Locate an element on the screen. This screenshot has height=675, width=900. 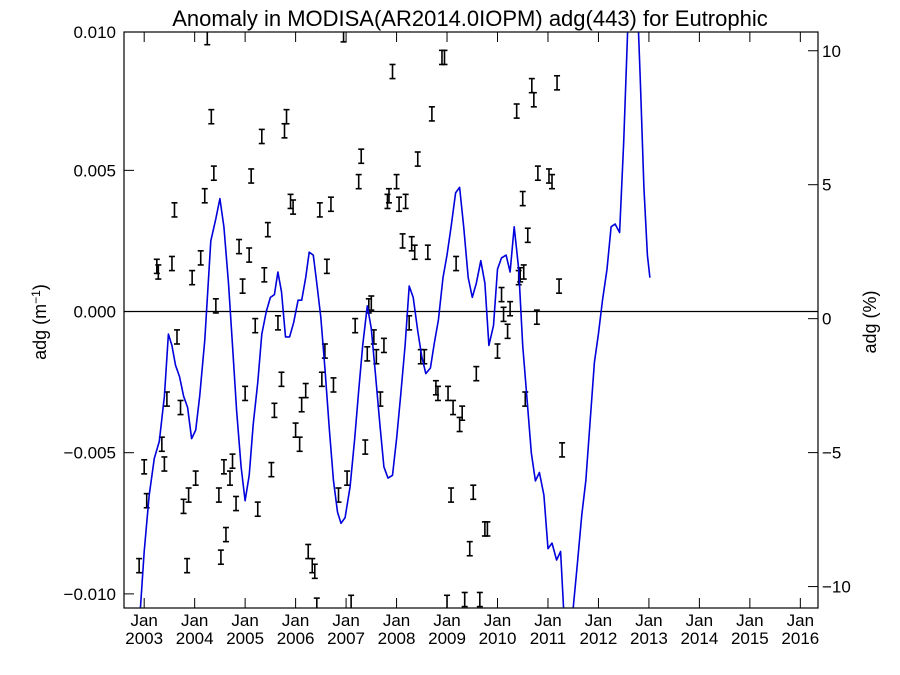
y-axis-left-label: adg (m−1) is located at coordinates (39, 322).